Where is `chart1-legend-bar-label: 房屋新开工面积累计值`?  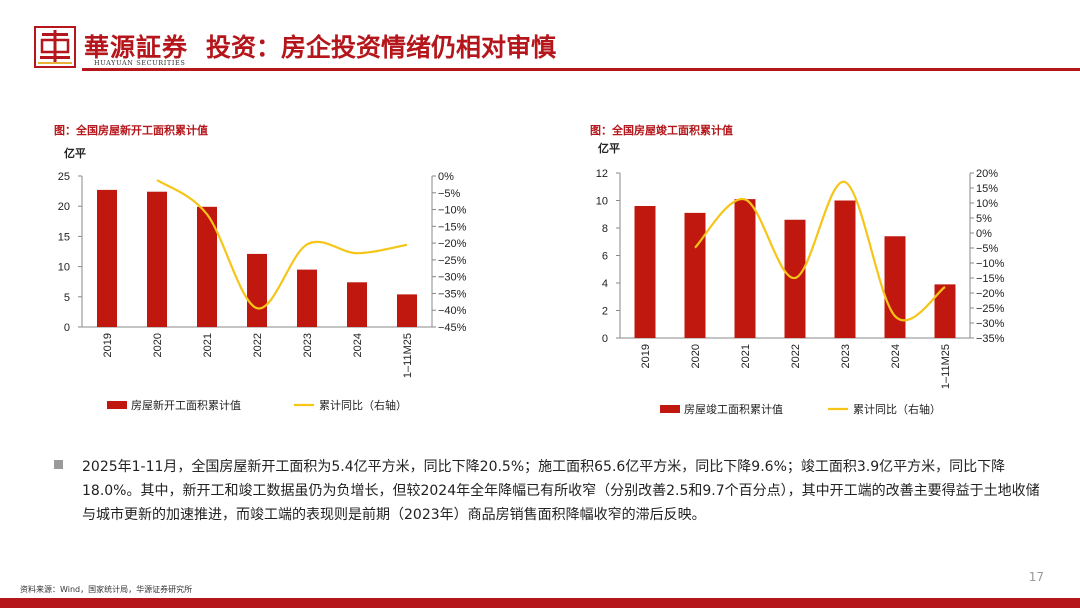 chart1-legend-bar-label: 房屋新开工面积累计值 is located at coordinates (186, 405).